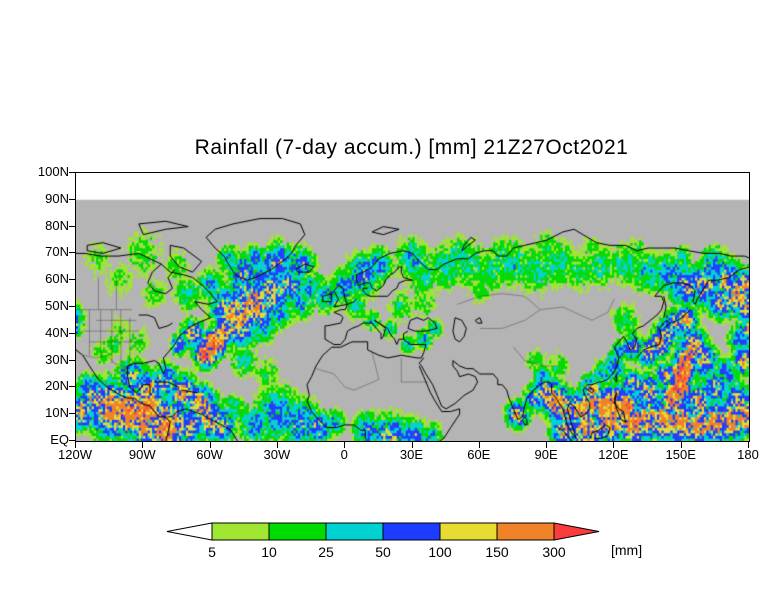  What do you see at coordinates (748, 454) in the screenshot?
I see `x-tick-label: 180` at bounding box center [748, 454].